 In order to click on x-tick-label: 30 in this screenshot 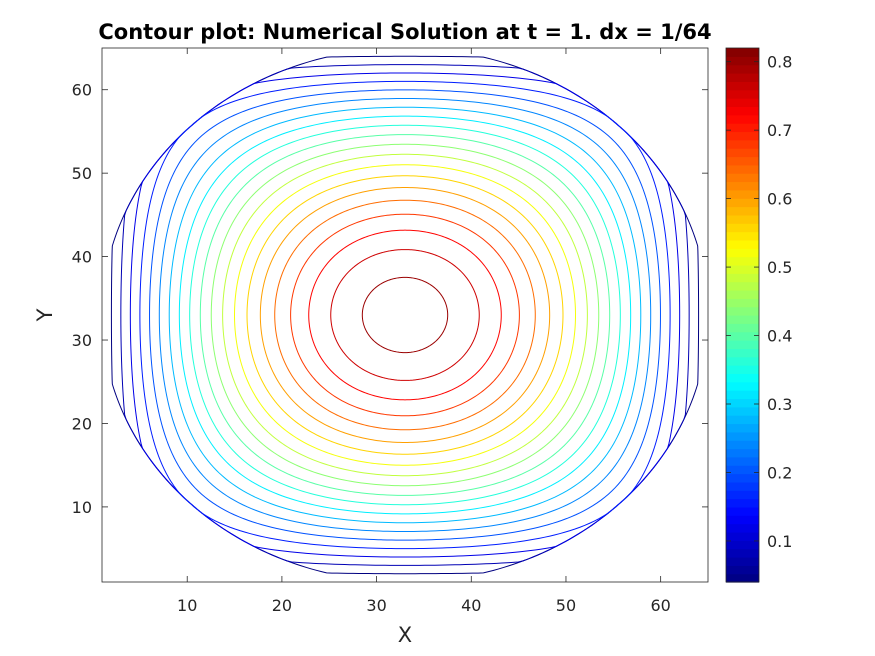, I will do `click(376, 605)`.